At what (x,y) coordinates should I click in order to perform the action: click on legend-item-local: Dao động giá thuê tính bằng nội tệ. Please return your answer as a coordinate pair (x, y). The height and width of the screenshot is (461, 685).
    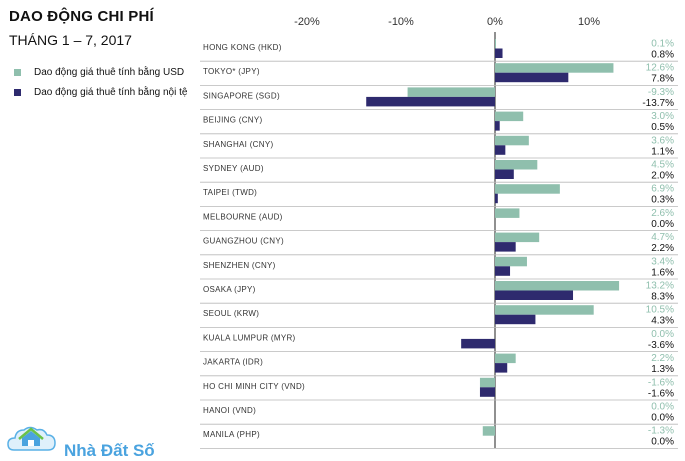
    Looking at the image, I should click on (104, 92).